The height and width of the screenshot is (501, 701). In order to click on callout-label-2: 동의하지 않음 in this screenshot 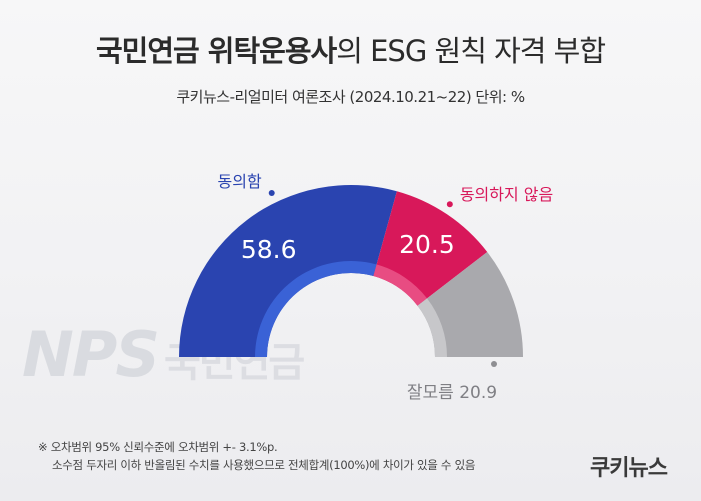, I will do `click(506, 194)`.